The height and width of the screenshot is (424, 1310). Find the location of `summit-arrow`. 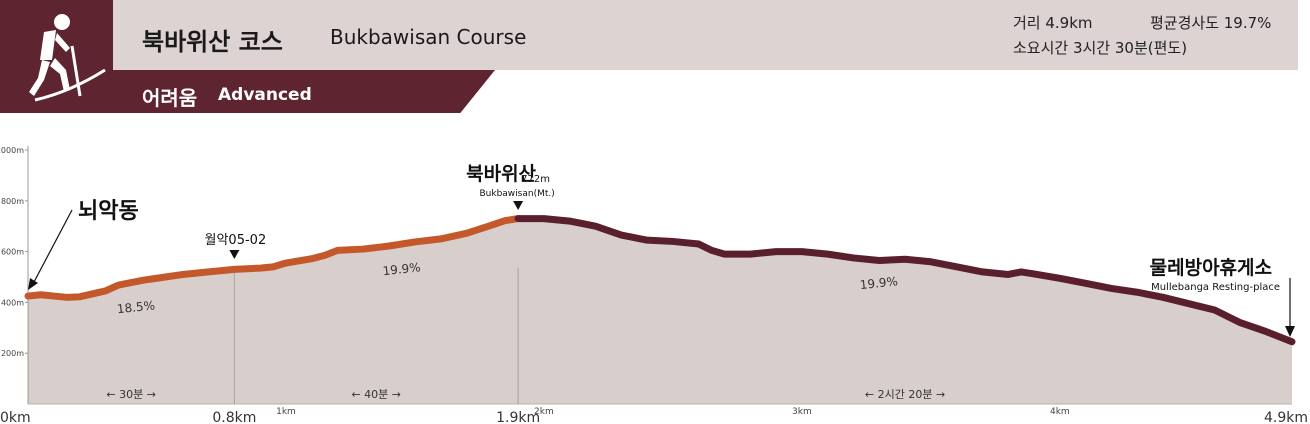

summit-arrow is located at coordinates (518, 205).